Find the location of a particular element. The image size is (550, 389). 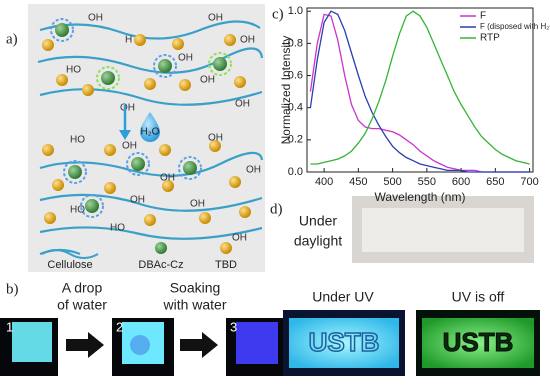

caption: Soaking is located at coordinates (195, 288).